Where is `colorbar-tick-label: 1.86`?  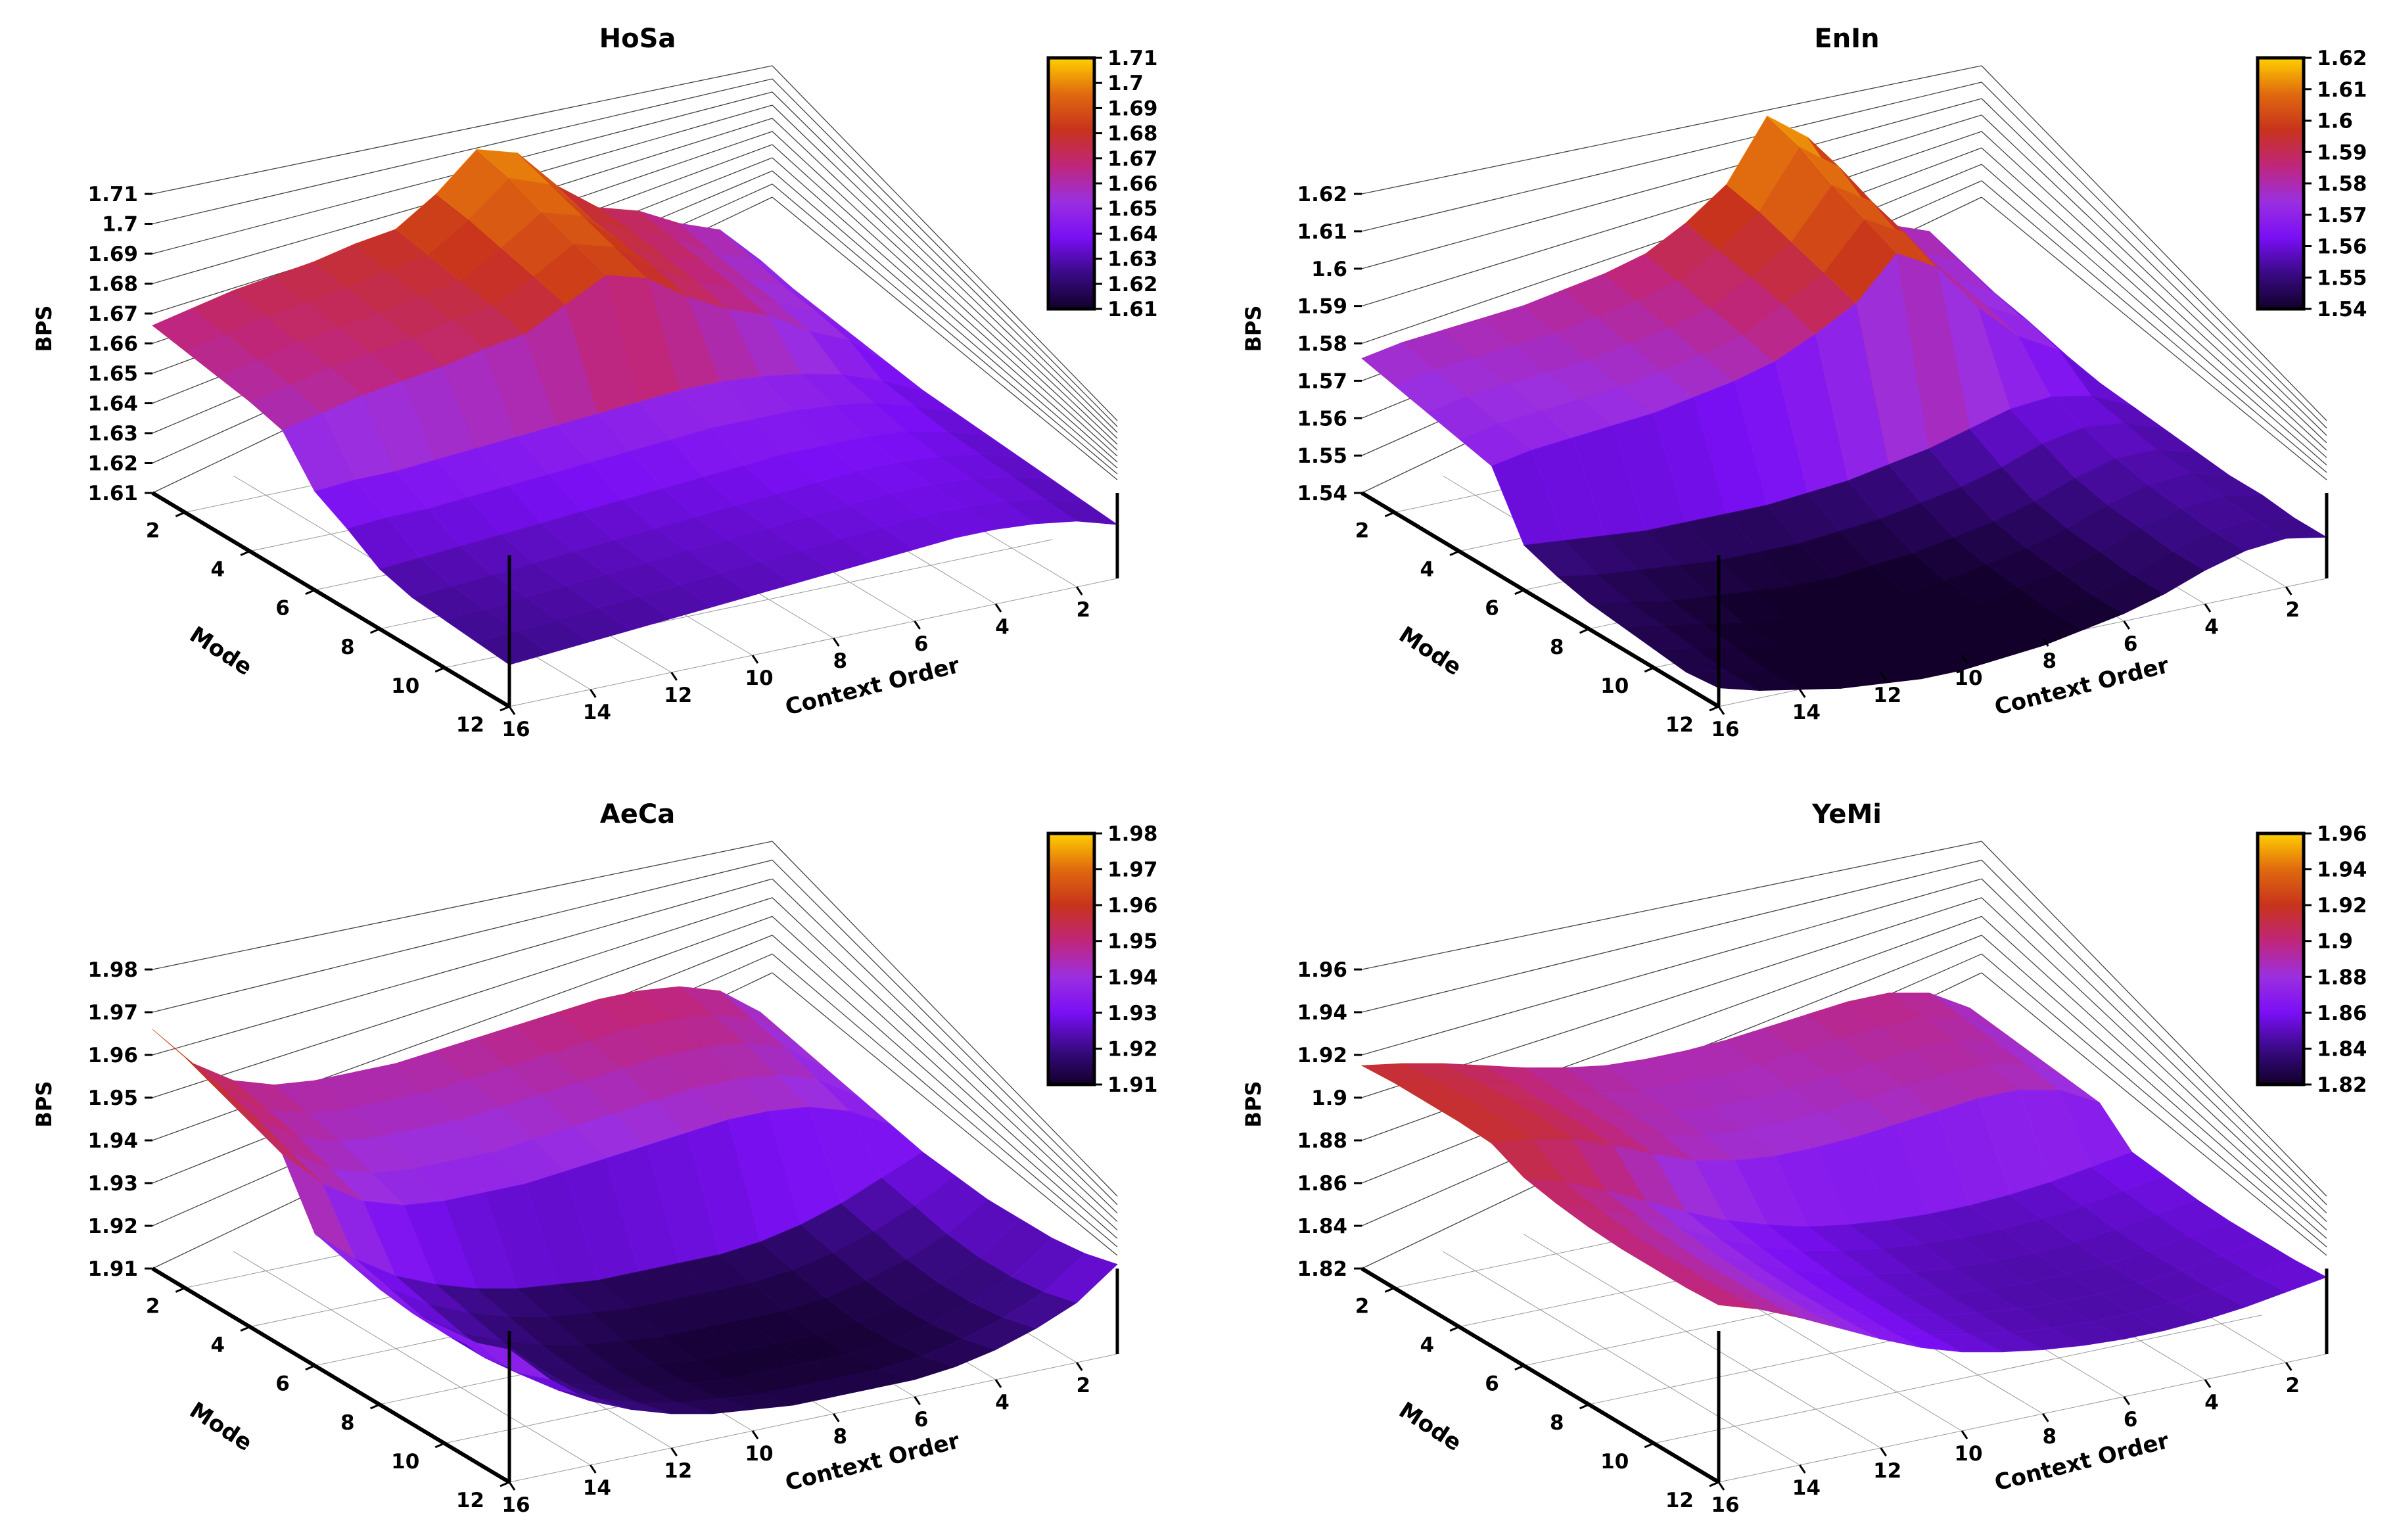
colorbar-tick-label: 1.86 is located at coordinates (2342, 1014).